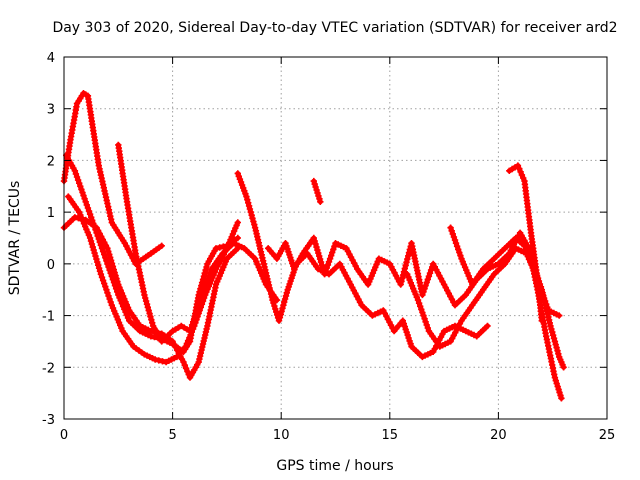 The image size is (640, 480). Describe the element at coordinates (64, 435) in the screenshot. I see `x-tick-label: 0` at that location.